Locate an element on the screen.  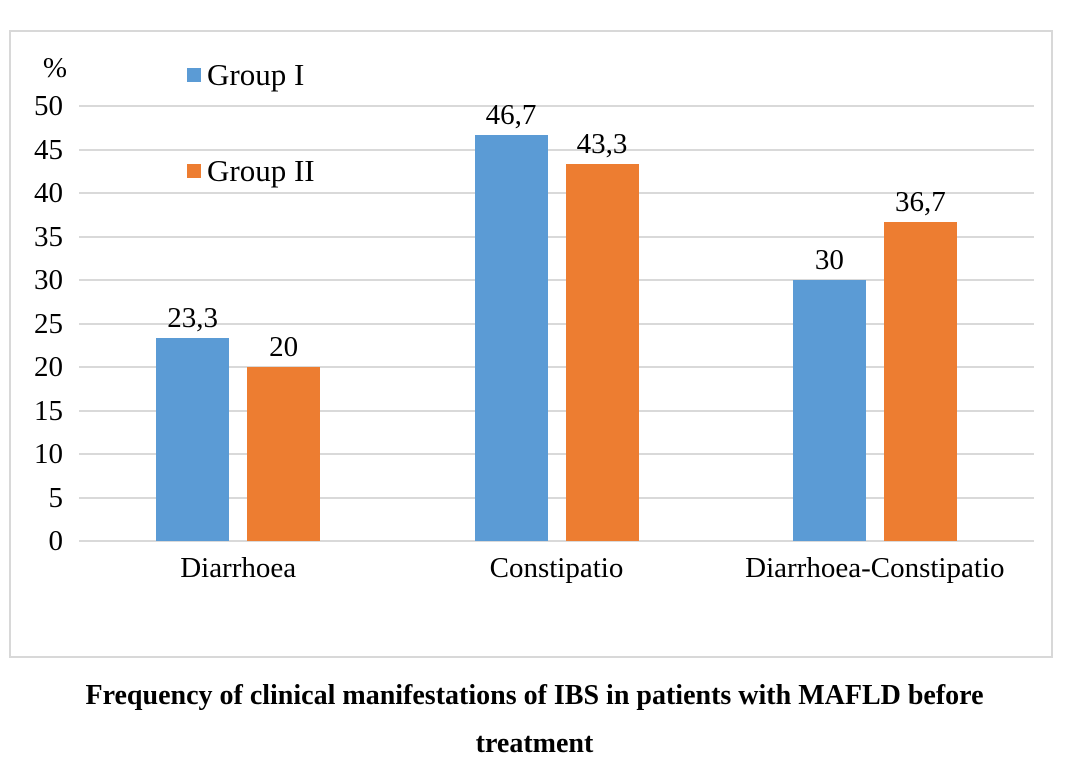
y-axis-tick-5: 5 is located at coordinates (56, 497).